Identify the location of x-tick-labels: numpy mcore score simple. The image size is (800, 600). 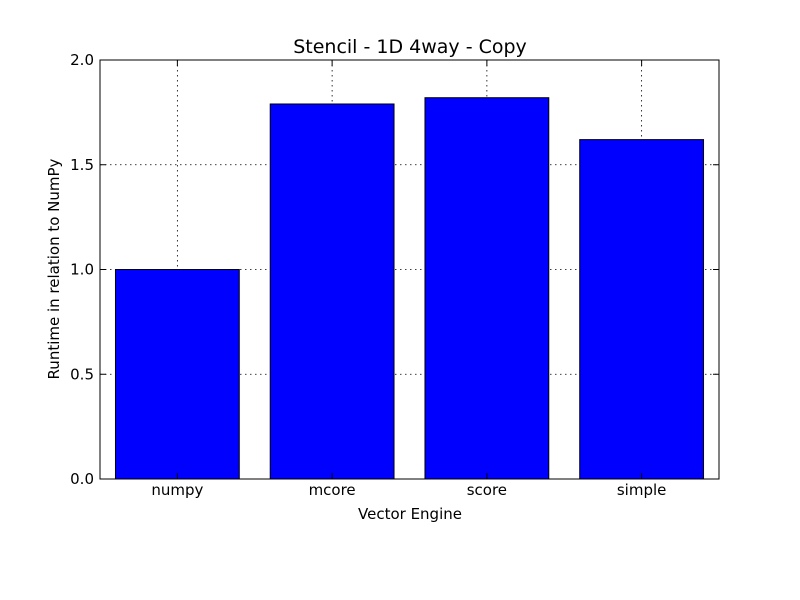
(408, 490).